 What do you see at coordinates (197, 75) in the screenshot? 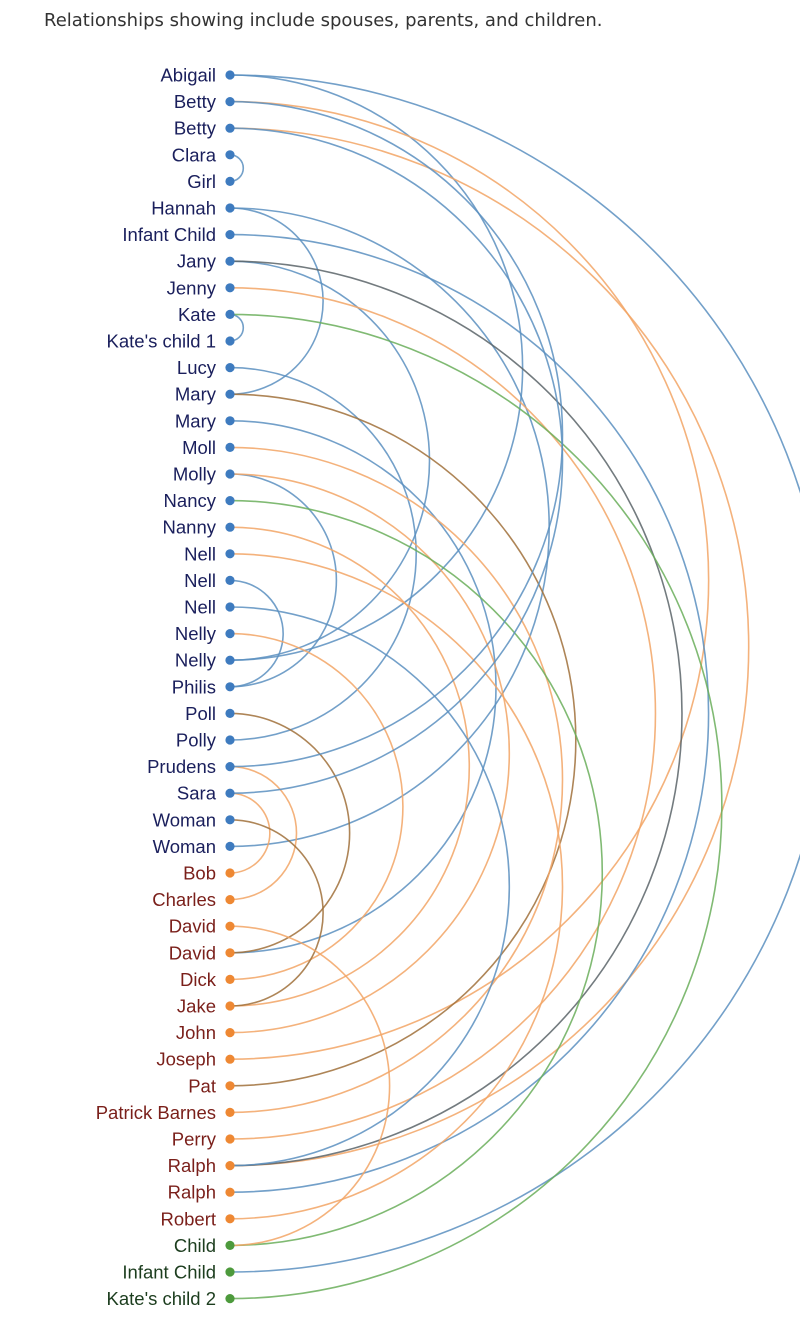
I see `node: Abigail` at bounding box center [197, 75].